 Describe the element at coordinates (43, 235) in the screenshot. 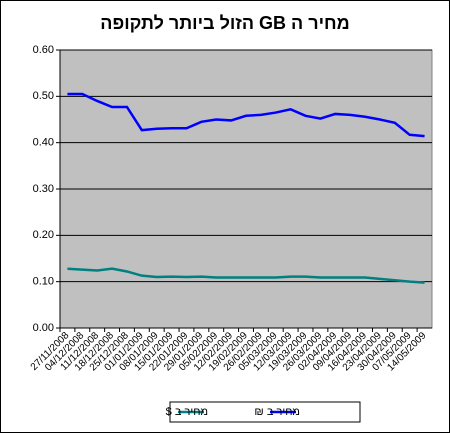

I see `y-tick-label: 0.20` at that location.